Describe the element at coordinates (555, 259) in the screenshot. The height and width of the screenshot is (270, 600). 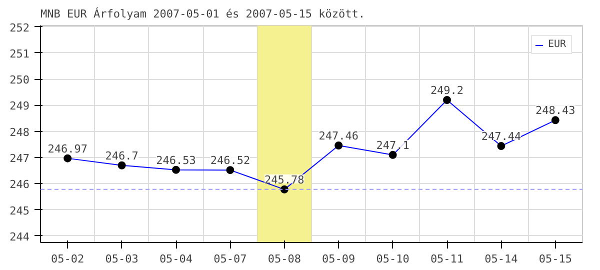
I see `x-tick-label: 05-15` at that location.